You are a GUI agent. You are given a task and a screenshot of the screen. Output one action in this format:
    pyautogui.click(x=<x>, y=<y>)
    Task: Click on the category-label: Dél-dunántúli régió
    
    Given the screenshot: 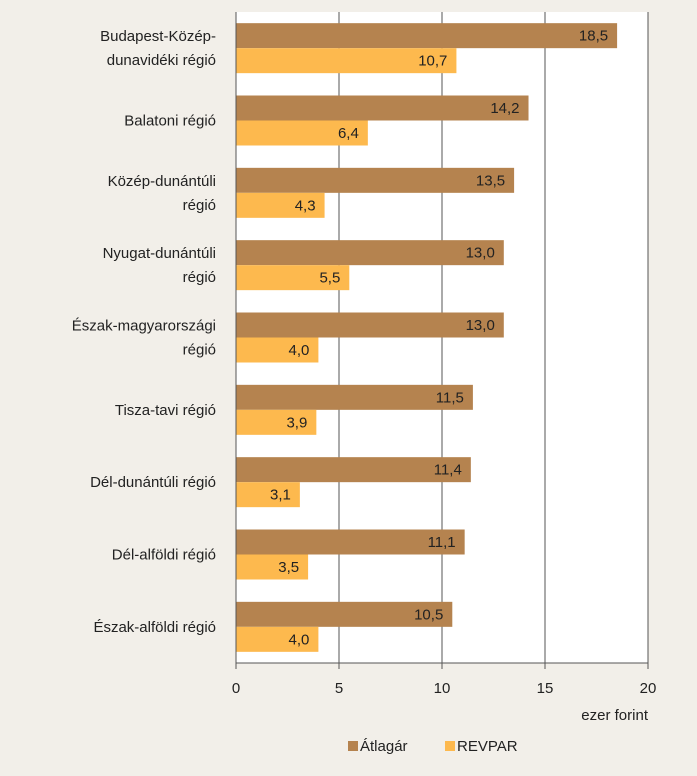 What is the action you would take?
    pyautogui.click(x=153, y=482)
    